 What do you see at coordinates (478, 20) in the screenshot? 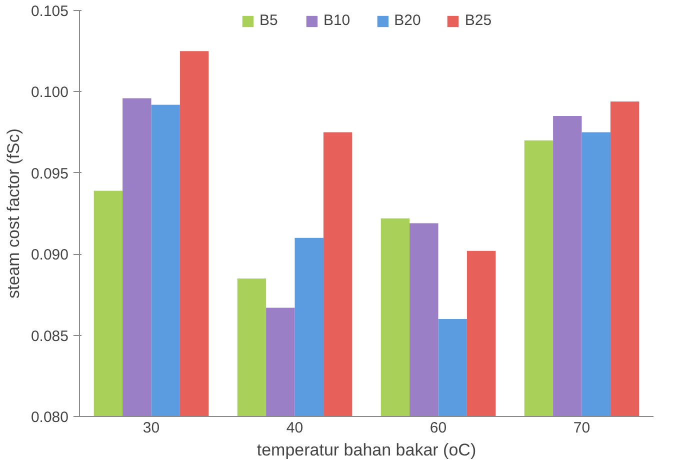
I see `legend-label: B25` at bounding box center [478, 20].